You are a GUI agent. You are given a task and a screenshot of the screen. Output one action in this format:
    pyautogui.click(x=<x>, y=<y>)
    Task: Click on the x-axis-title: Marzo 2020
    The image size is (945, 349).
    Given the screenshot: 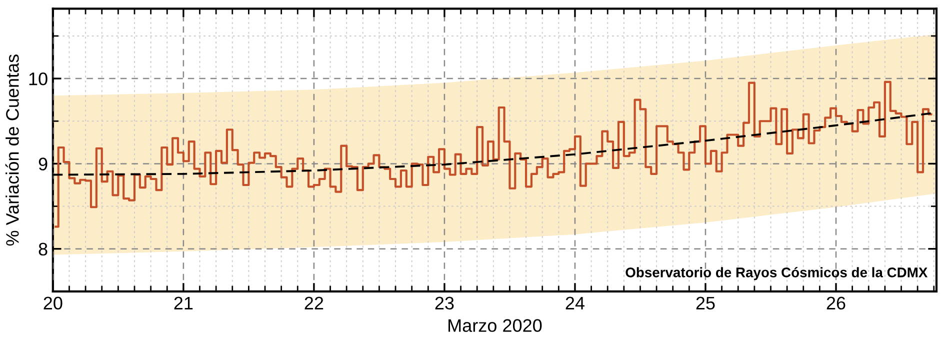 What is the action you would take?
    pyautogui.click(x=495, y=325)
    